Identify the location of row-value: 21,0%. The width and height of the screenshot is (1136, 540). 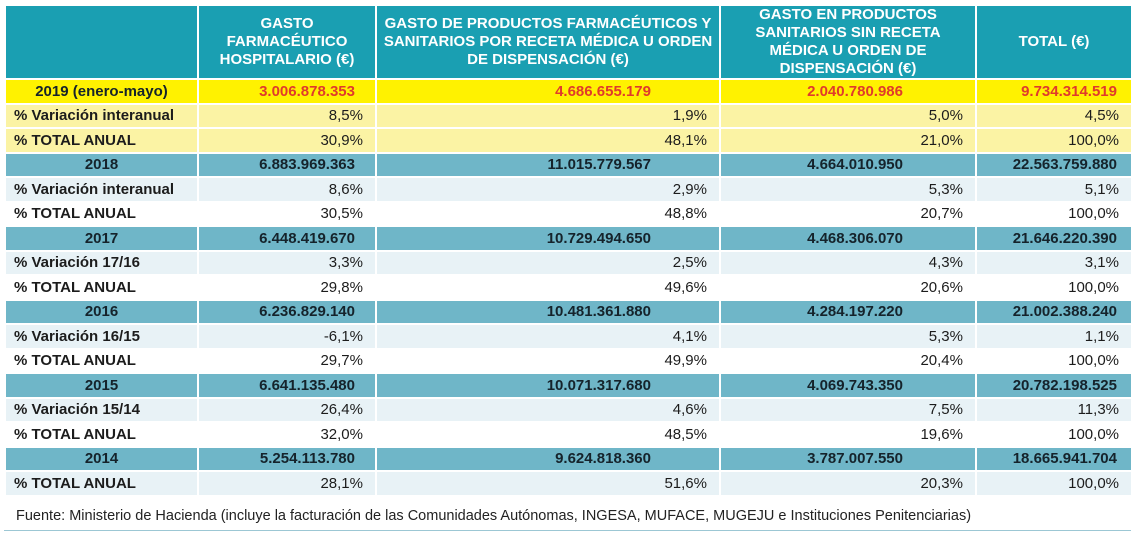
(848, 140).